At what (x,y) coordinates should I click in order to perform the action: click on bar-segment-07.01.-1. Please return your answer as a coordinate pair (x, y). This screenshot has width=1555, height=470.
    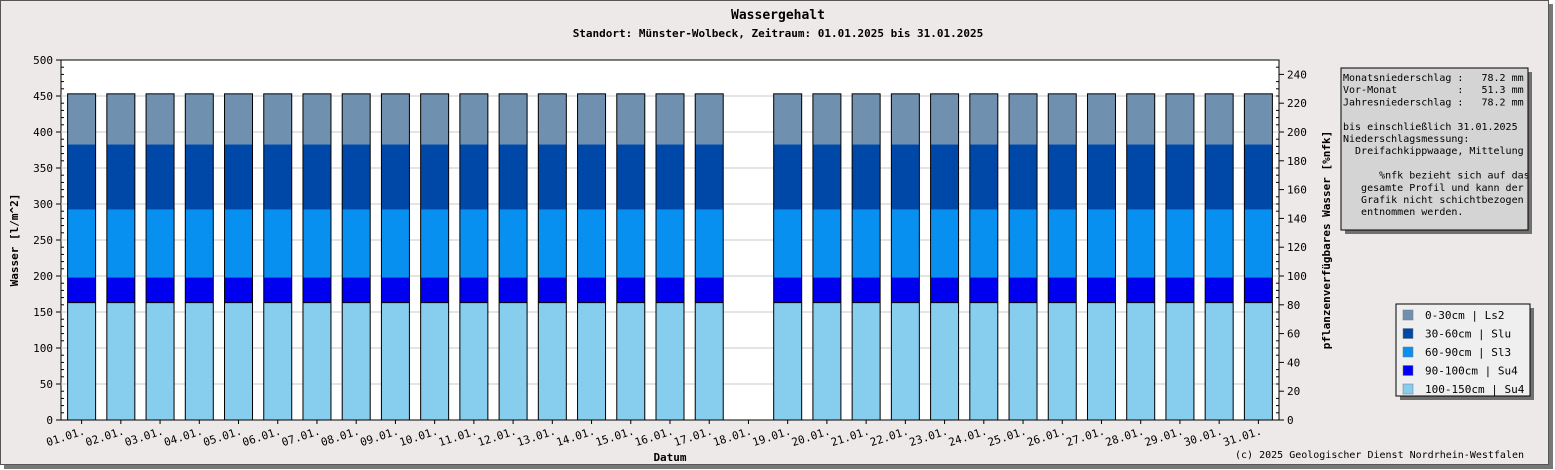
    Looking at the image, I should click on (316, 290).